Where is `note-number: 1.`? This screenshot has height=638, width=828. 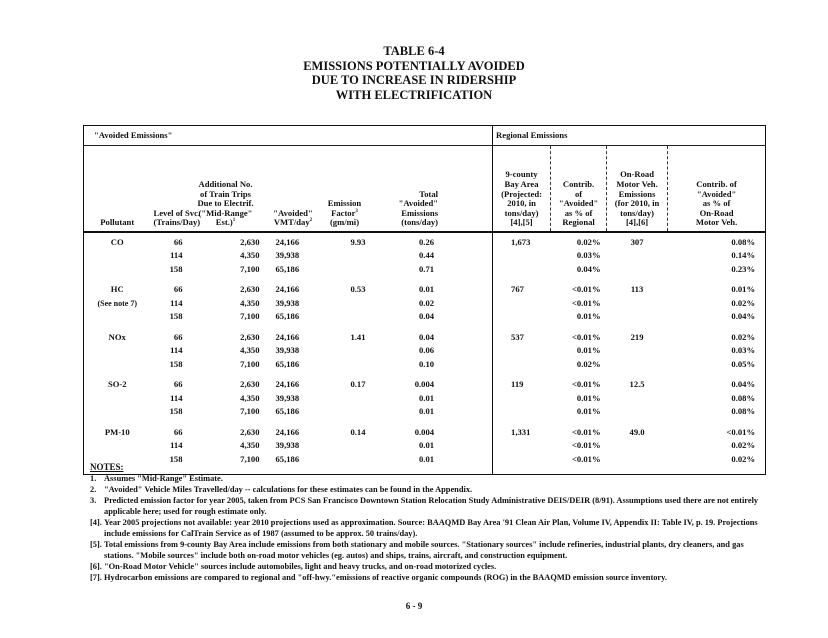
note-number: 1. is located at coordinates (93, 478).